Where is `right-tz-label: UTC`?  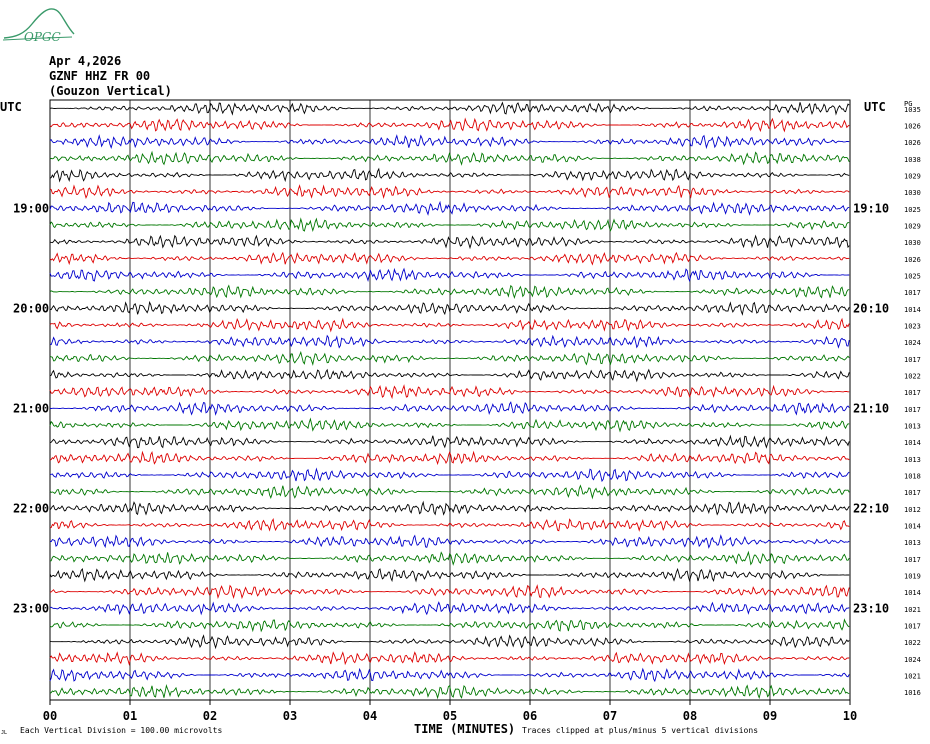
right-tz-label: UTC is located at coordinates (875, 107).